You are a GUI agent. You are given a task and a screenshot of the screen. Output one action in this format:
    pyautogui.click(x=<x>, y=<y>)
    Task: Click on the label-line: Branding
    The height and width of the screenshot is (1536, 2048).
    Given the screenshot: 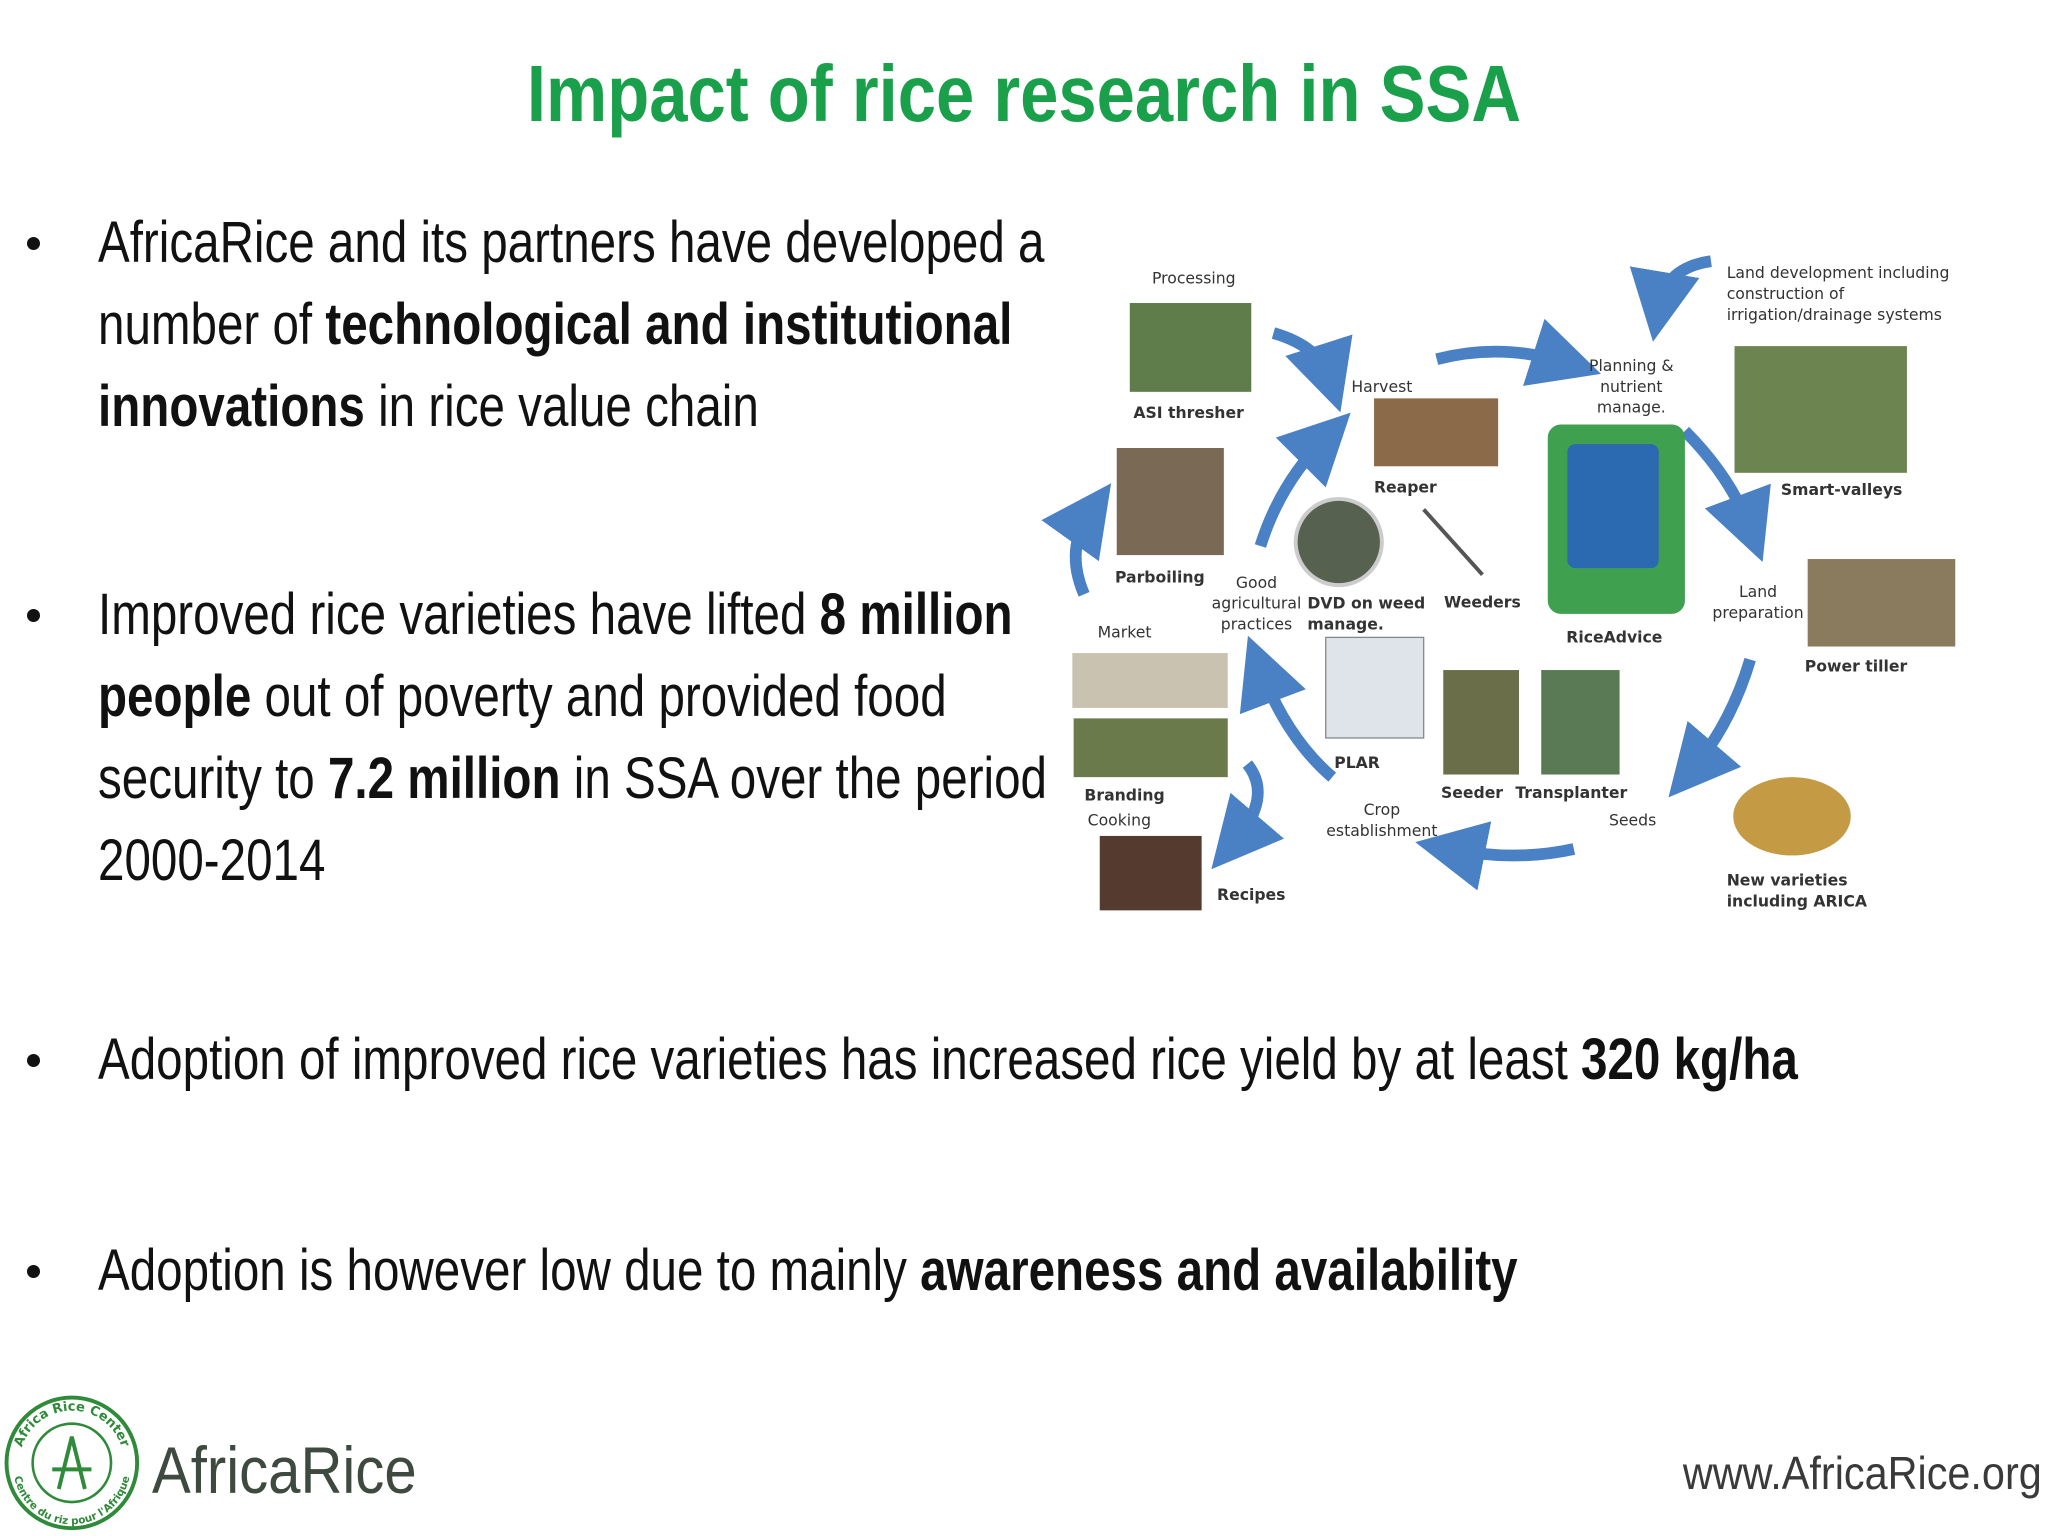 What is the action you would take?
    pyautogui.click(x=1124, y=795)
    